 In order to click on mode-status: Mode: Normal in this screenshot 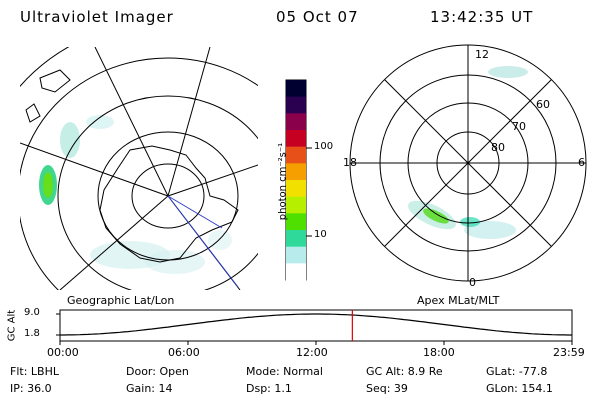, I will do `click(284, 371)`.